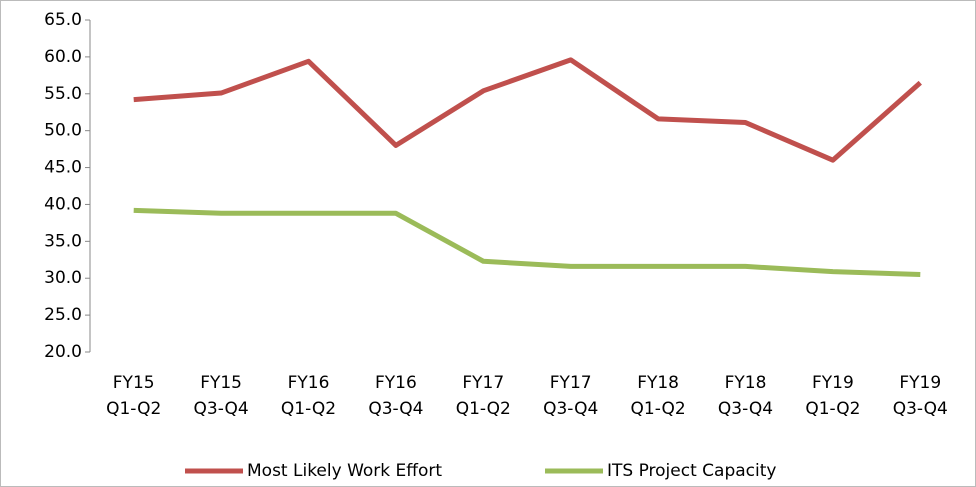  Describe the element at coordinates (527, 242) in the screenshot. I see `series-line` at that location.